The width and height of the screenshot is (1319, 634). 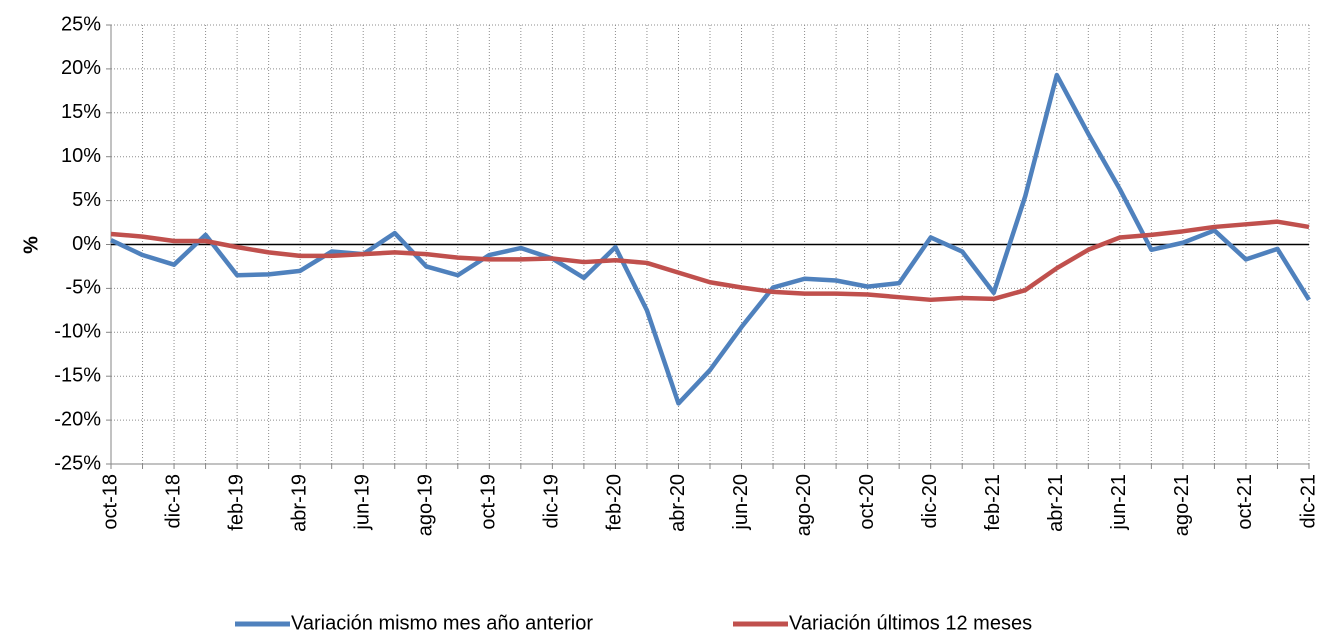 What do you see at coordinates (993, 502) in the screenshot?
I see `x-tick-label: feb-21` at bounding box center [993, 502].